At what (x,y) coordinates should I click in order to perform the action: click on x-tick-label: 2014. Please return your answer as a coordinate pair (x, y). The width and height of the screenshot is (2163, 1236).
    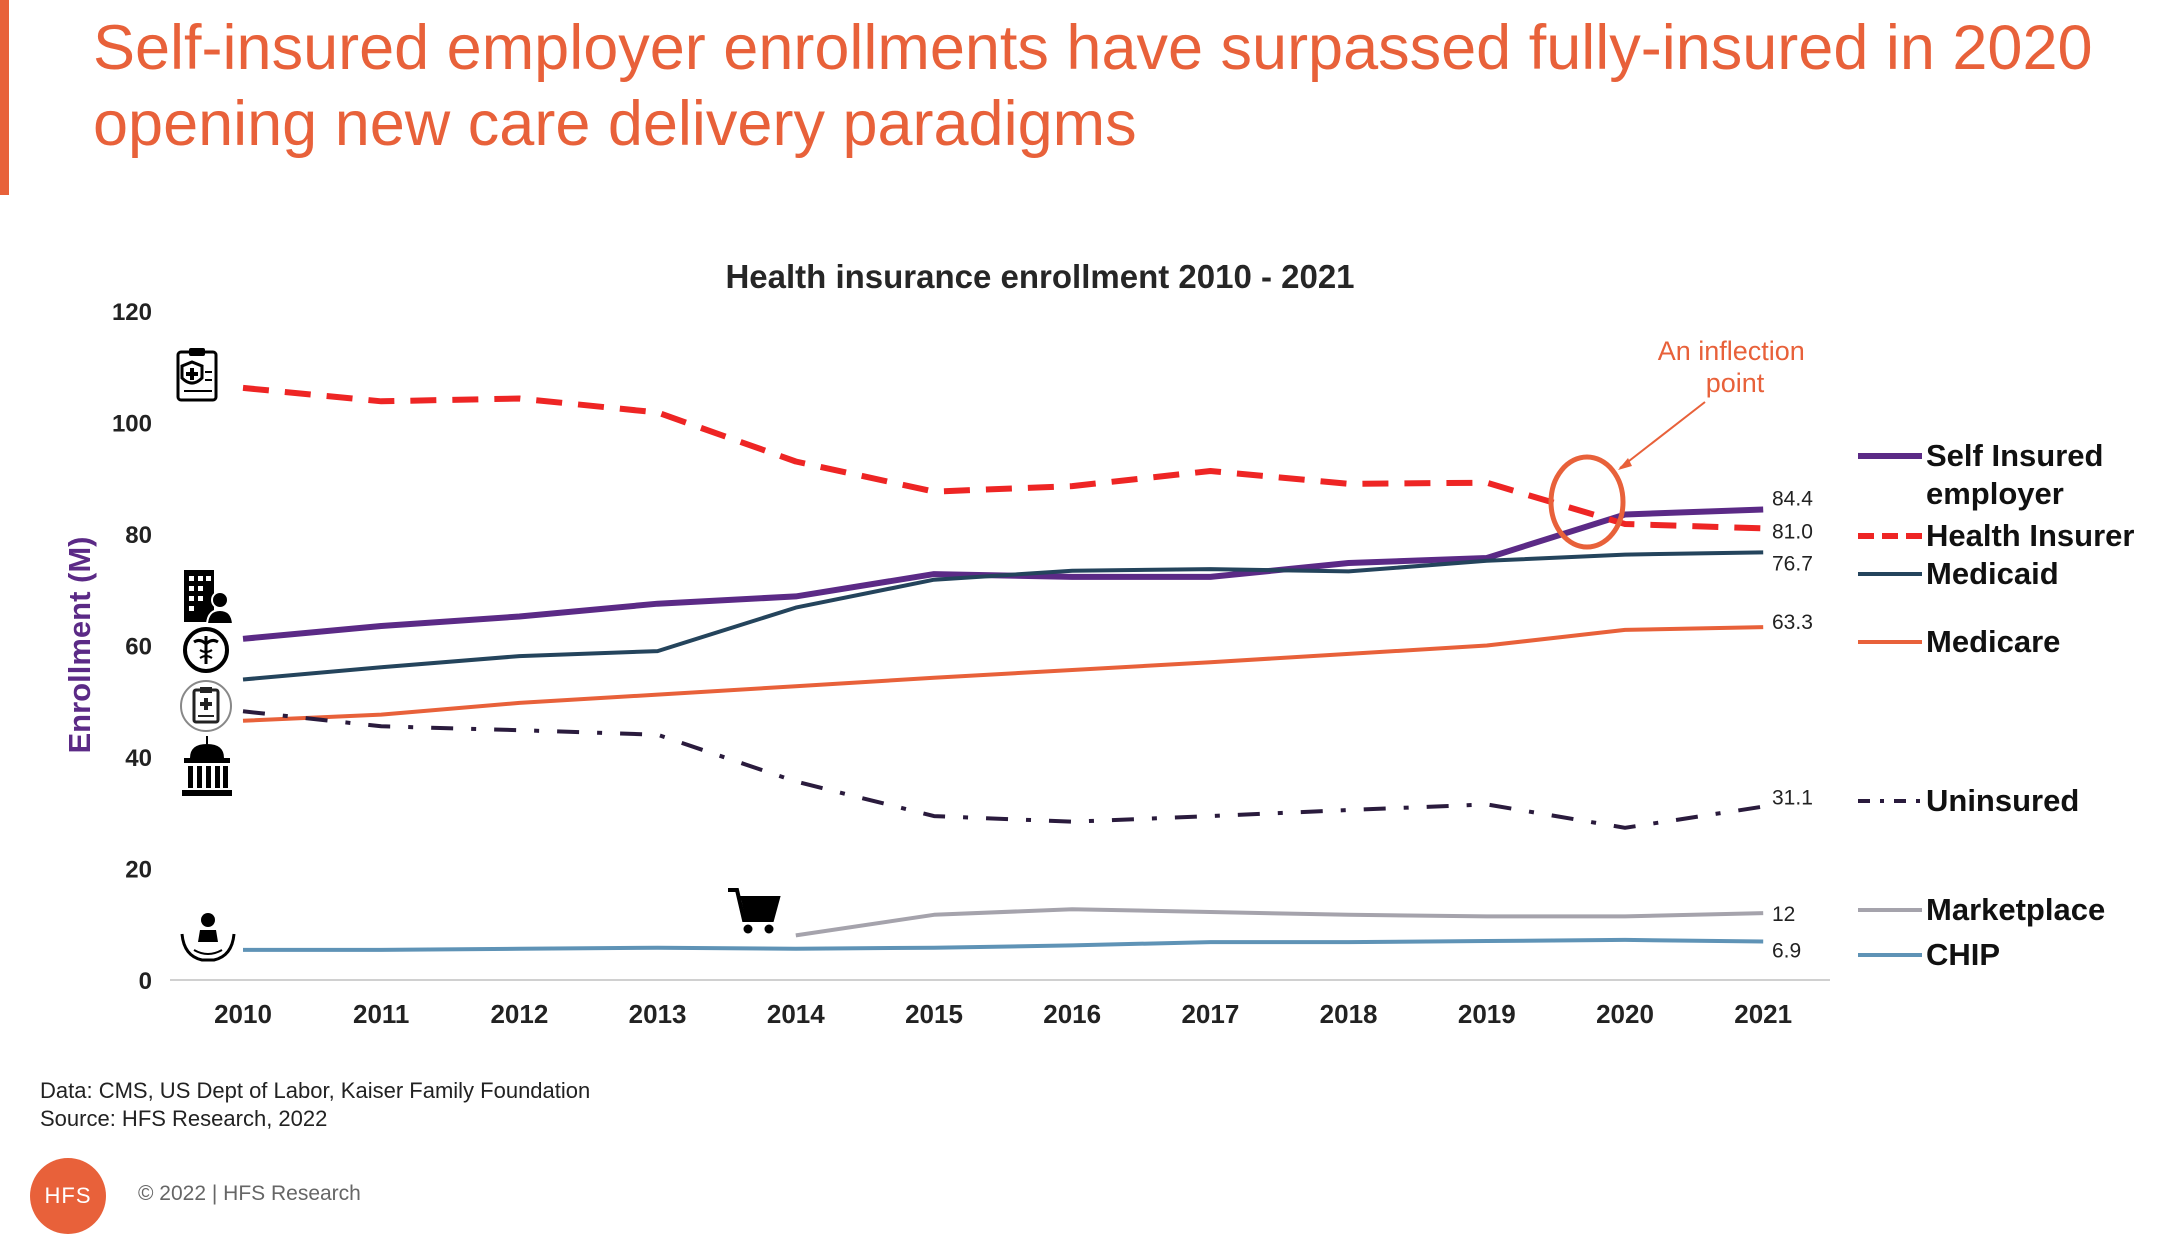
    Looking at the image, I should click on (796, 1014).